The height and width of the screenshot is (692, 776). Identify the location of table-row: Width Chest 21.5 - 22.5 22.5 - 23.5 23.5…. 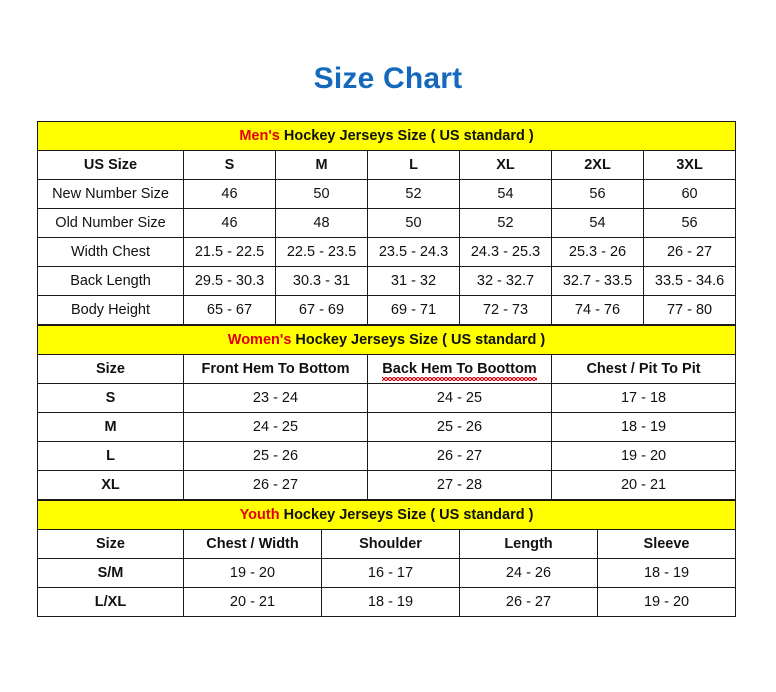
(387, 252).